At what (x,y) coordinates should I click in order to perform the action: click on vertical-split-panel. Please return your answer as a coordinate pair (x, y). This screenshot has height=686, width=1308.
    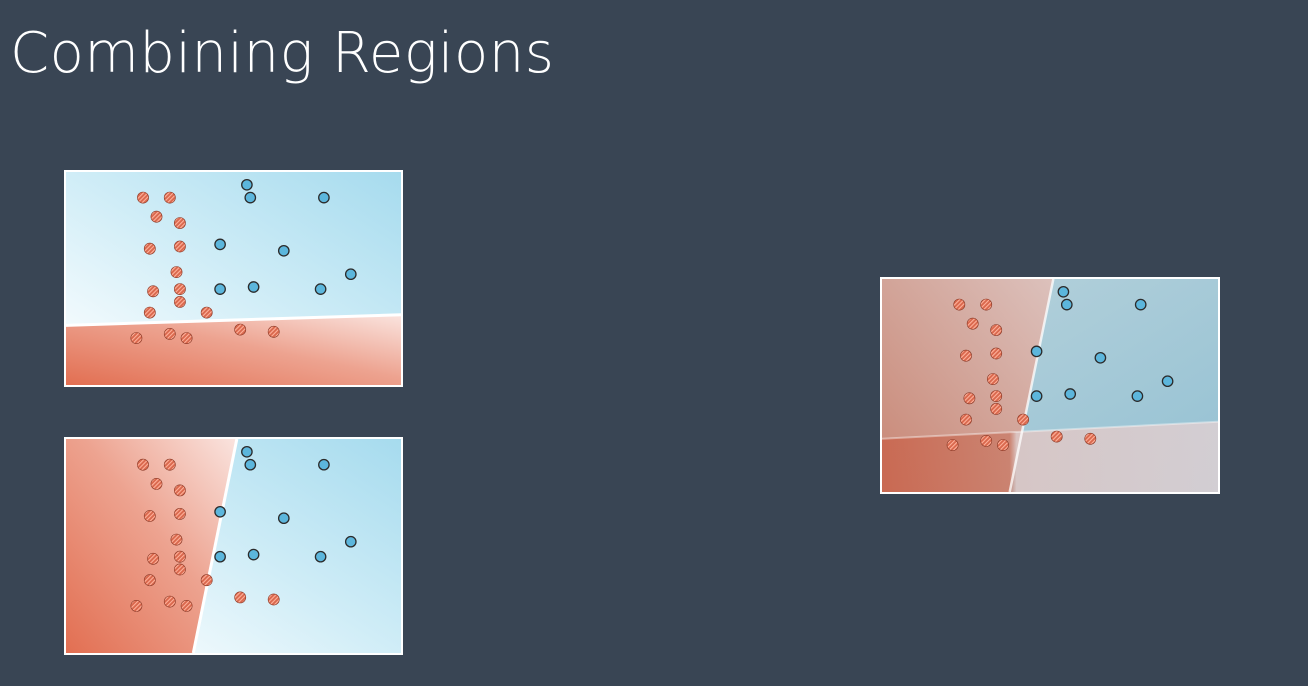
    Looking at the image, I should click on (233, 546).